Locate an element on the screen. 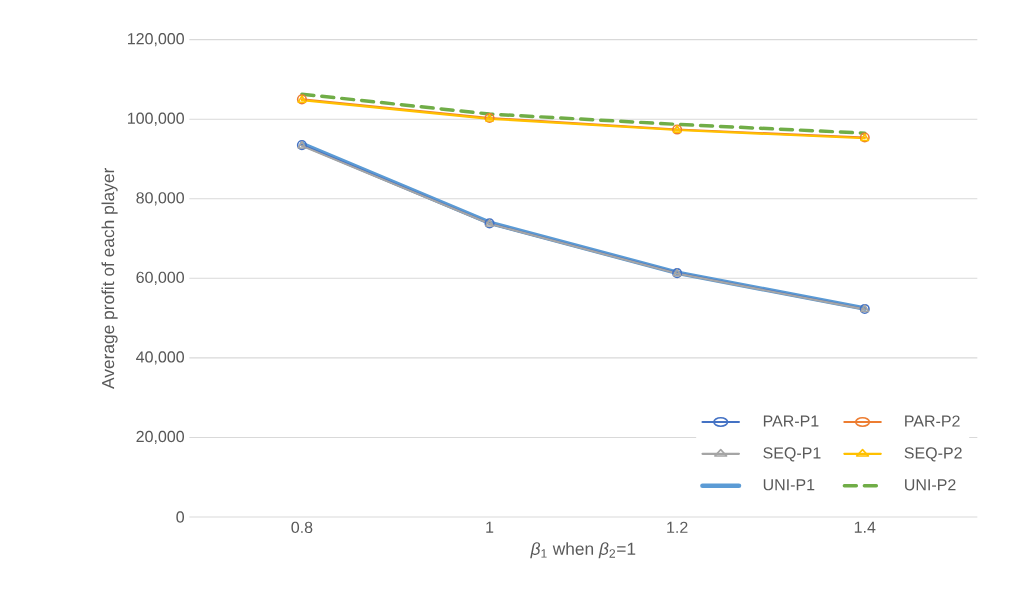  y-tick-label: 20,000 is located at coordinates (160, 437).